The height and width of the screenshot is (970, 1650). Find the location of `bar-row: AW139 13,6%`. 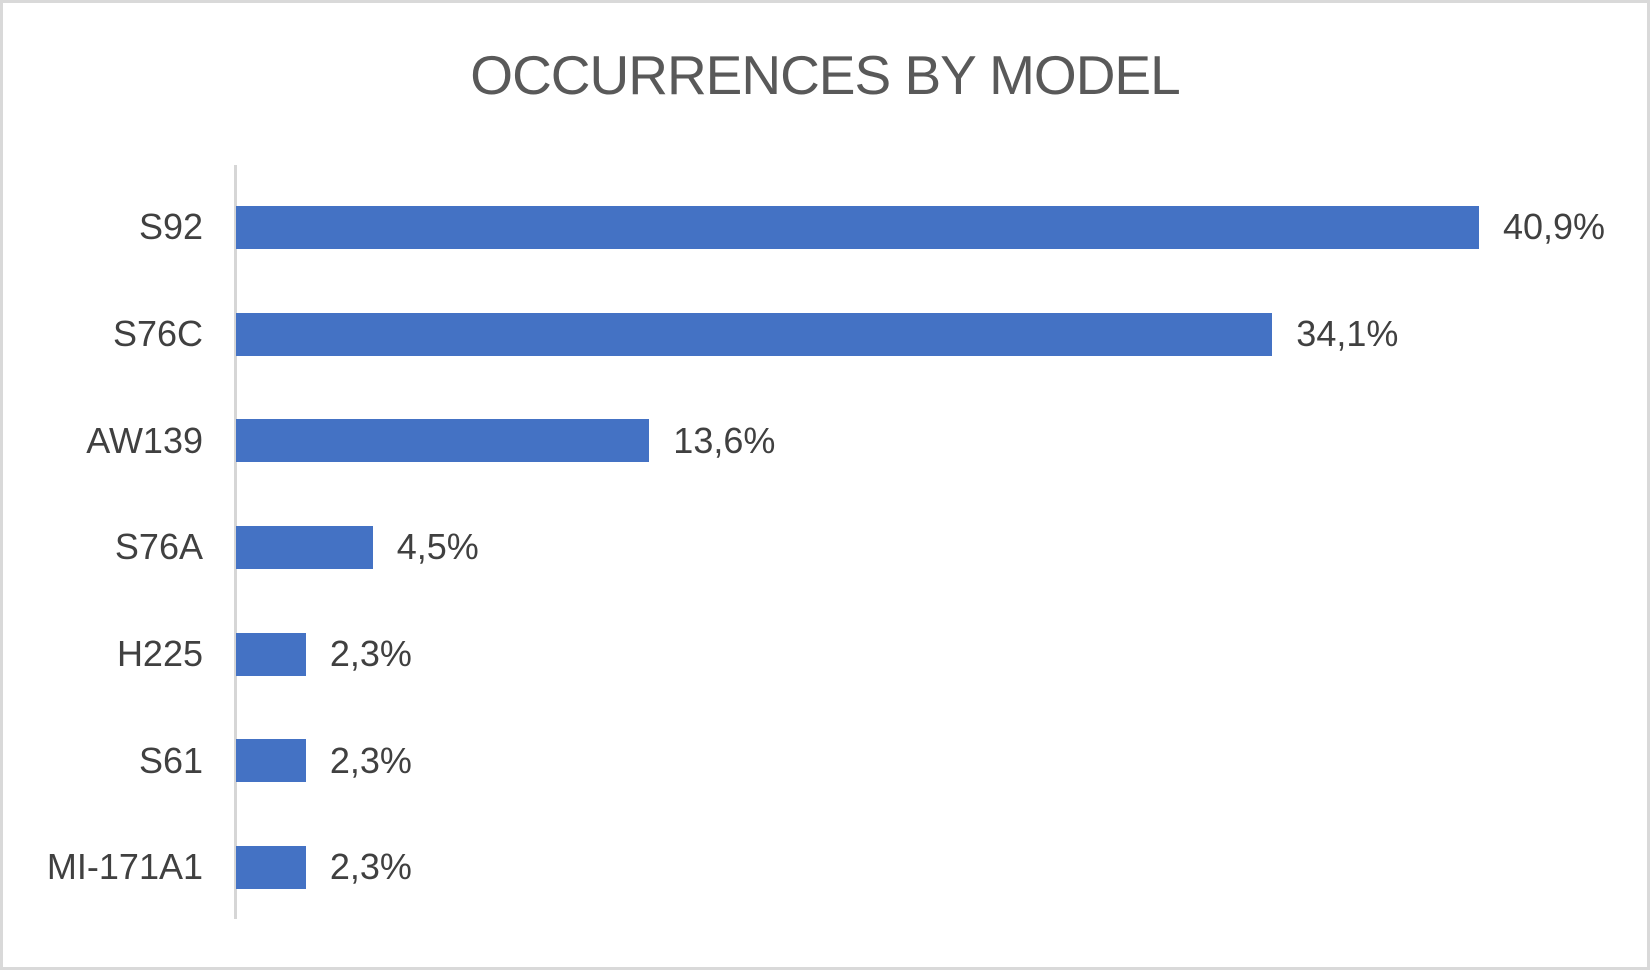

bar-row: AW139 13,6% is located at coordinates (825, 440).